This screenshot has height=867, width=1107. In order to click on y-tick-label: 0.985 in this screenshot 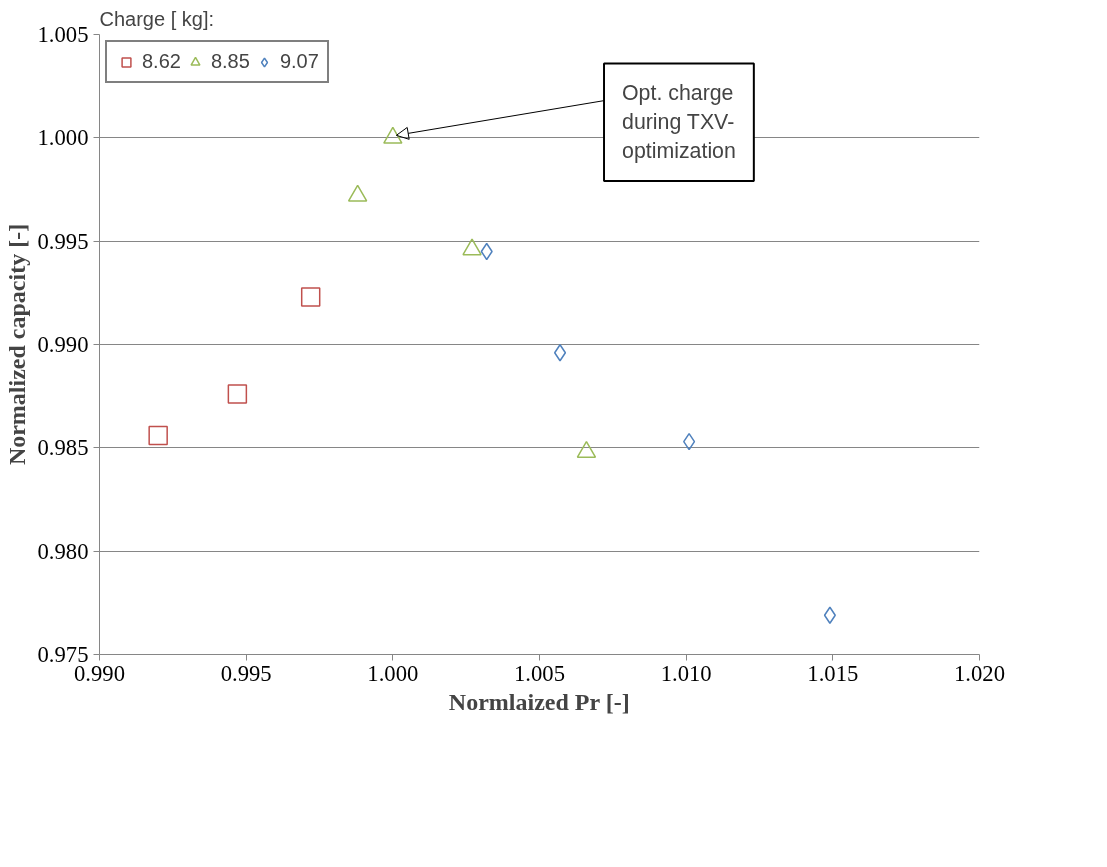, I will do `click(63, 448)`.